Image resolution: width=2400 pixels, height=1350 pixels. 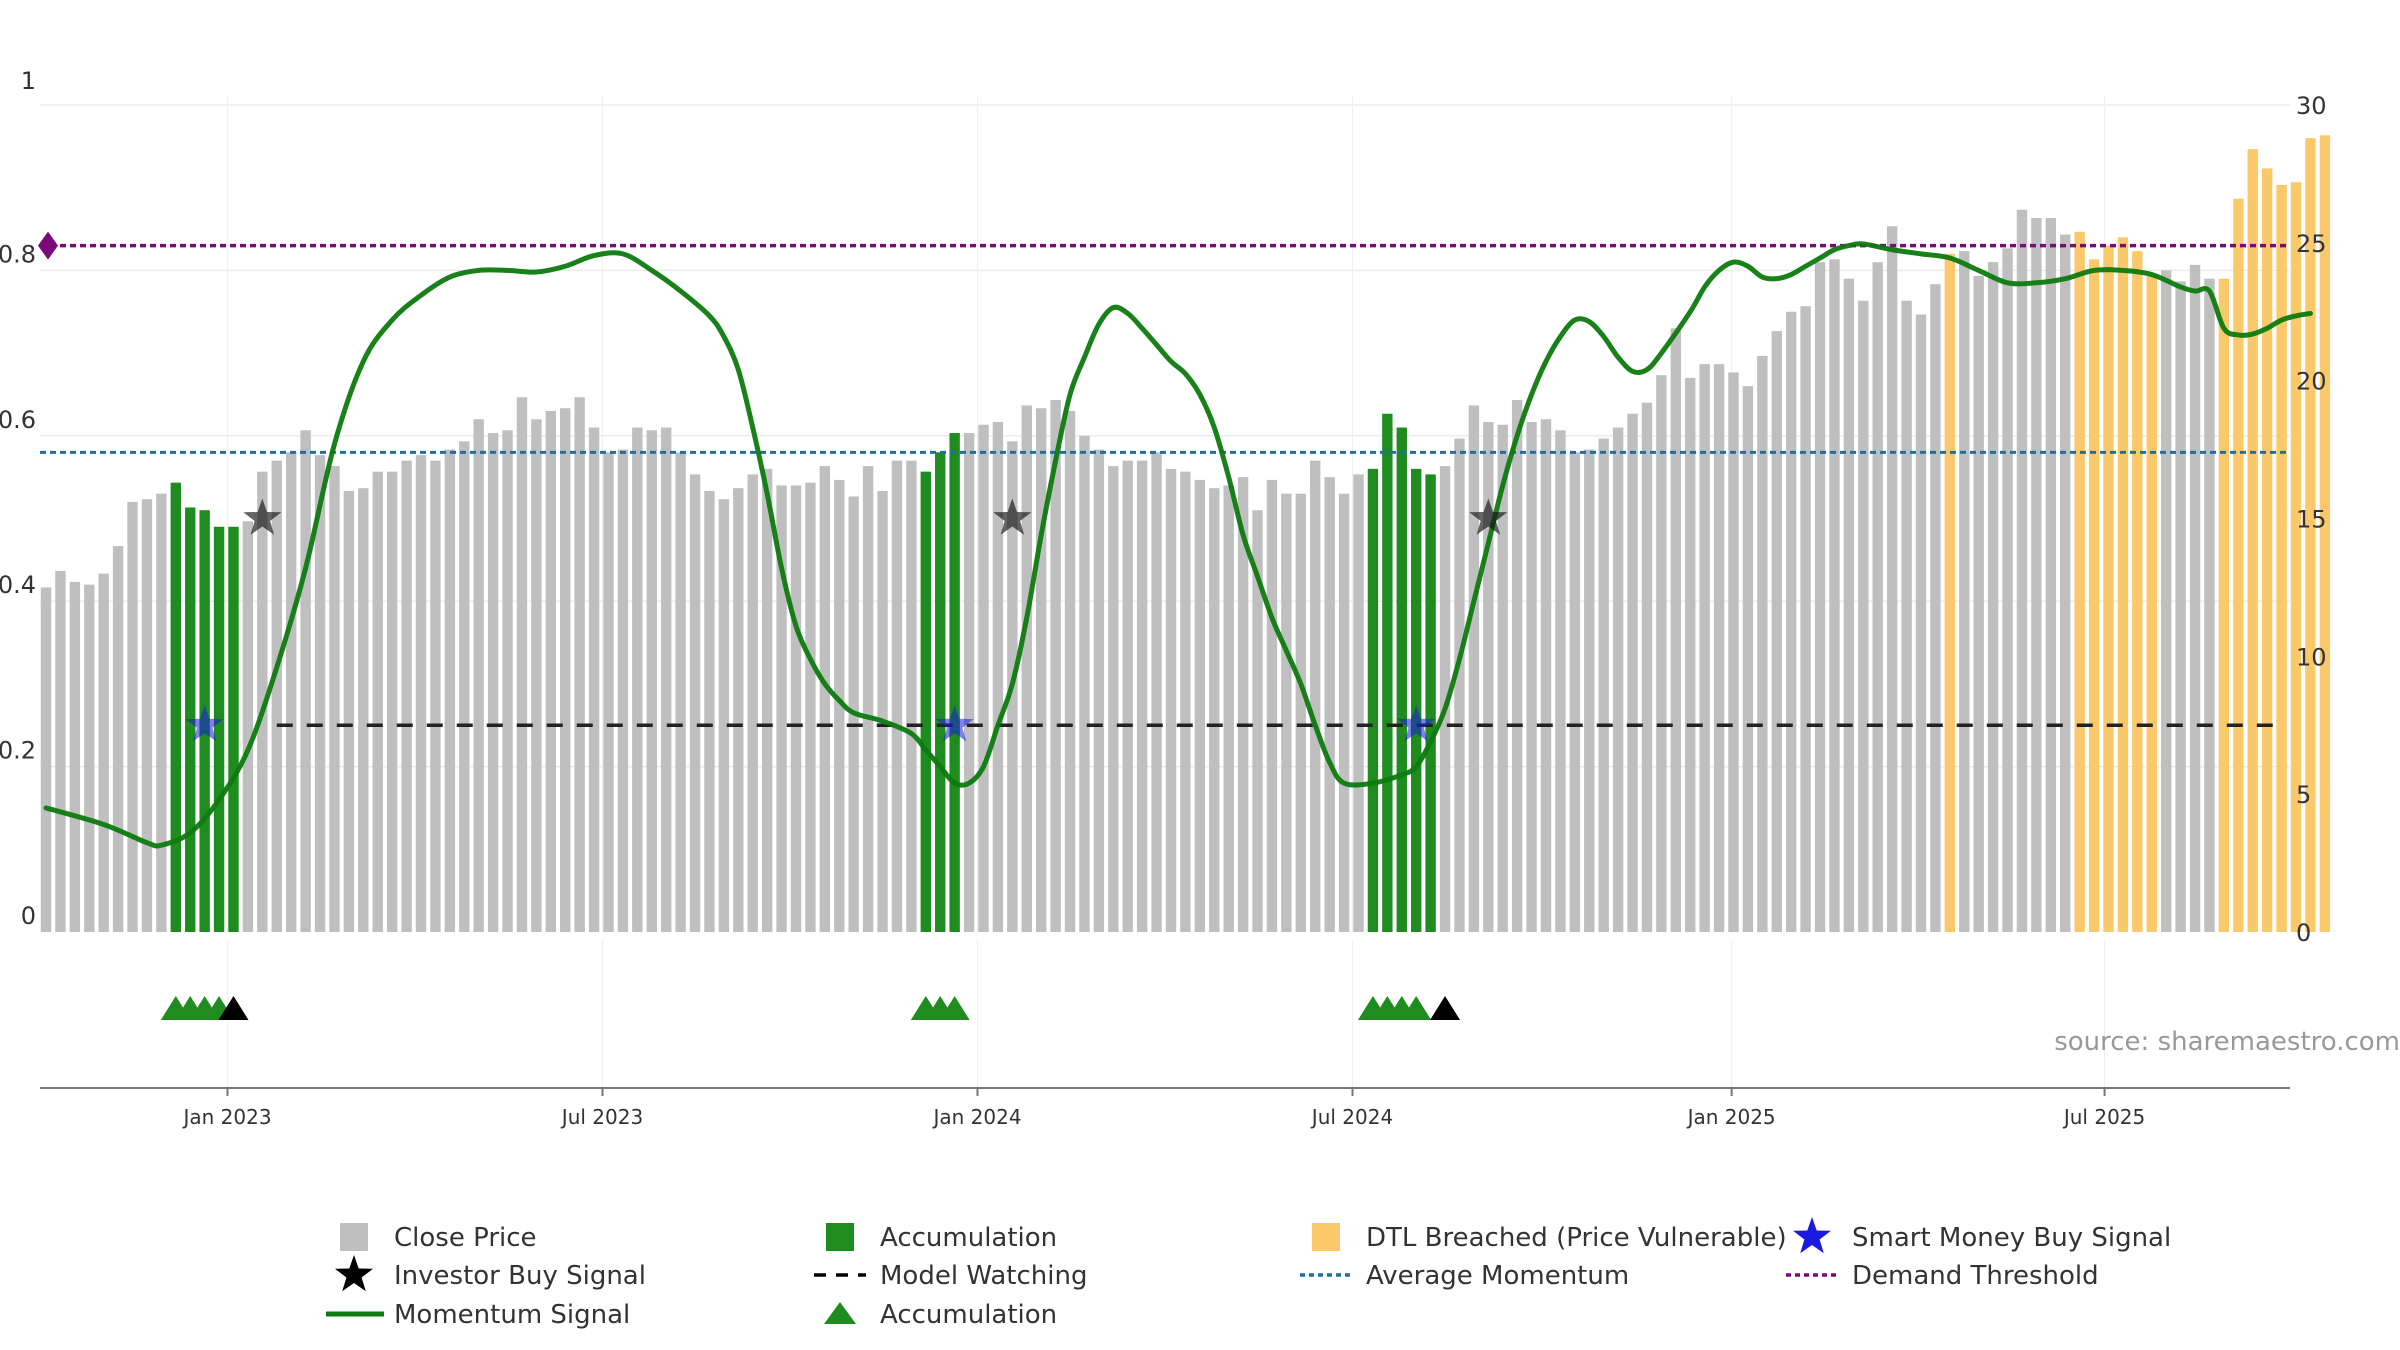 What do you see at coordinates (28, 916) in the screenshot?
I see `left-tick-label: 0` at bounding box center [28, 916].